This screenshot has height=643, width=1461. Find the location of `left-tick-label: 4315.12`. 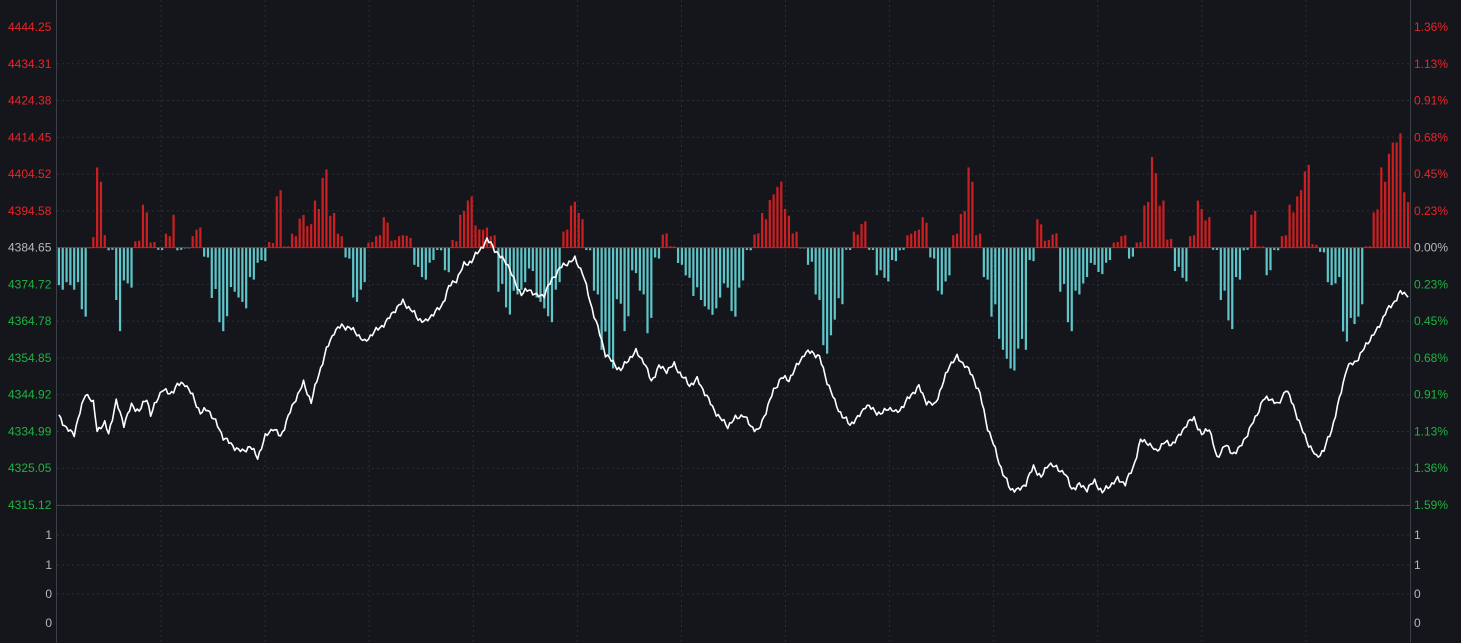

left-tick-label: 4315.12 is located at coordinates (30, 505).